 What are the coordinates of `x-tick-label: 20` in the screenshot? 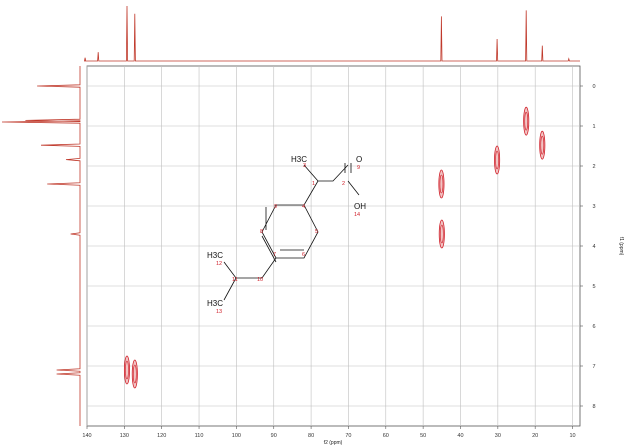 It's located at (535, 436).